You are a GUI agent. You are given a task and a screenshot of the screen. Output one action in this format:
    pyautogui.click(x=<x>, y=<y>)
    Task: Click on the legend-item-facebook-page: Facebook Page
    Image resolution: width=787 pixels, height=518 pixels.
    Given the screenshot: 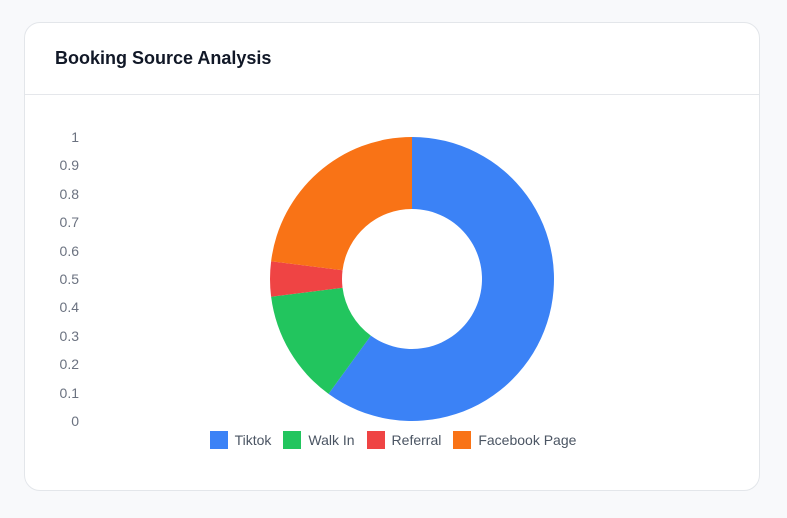 What is the action you would take?
    pyautogui.click(x=514, y=440)
    